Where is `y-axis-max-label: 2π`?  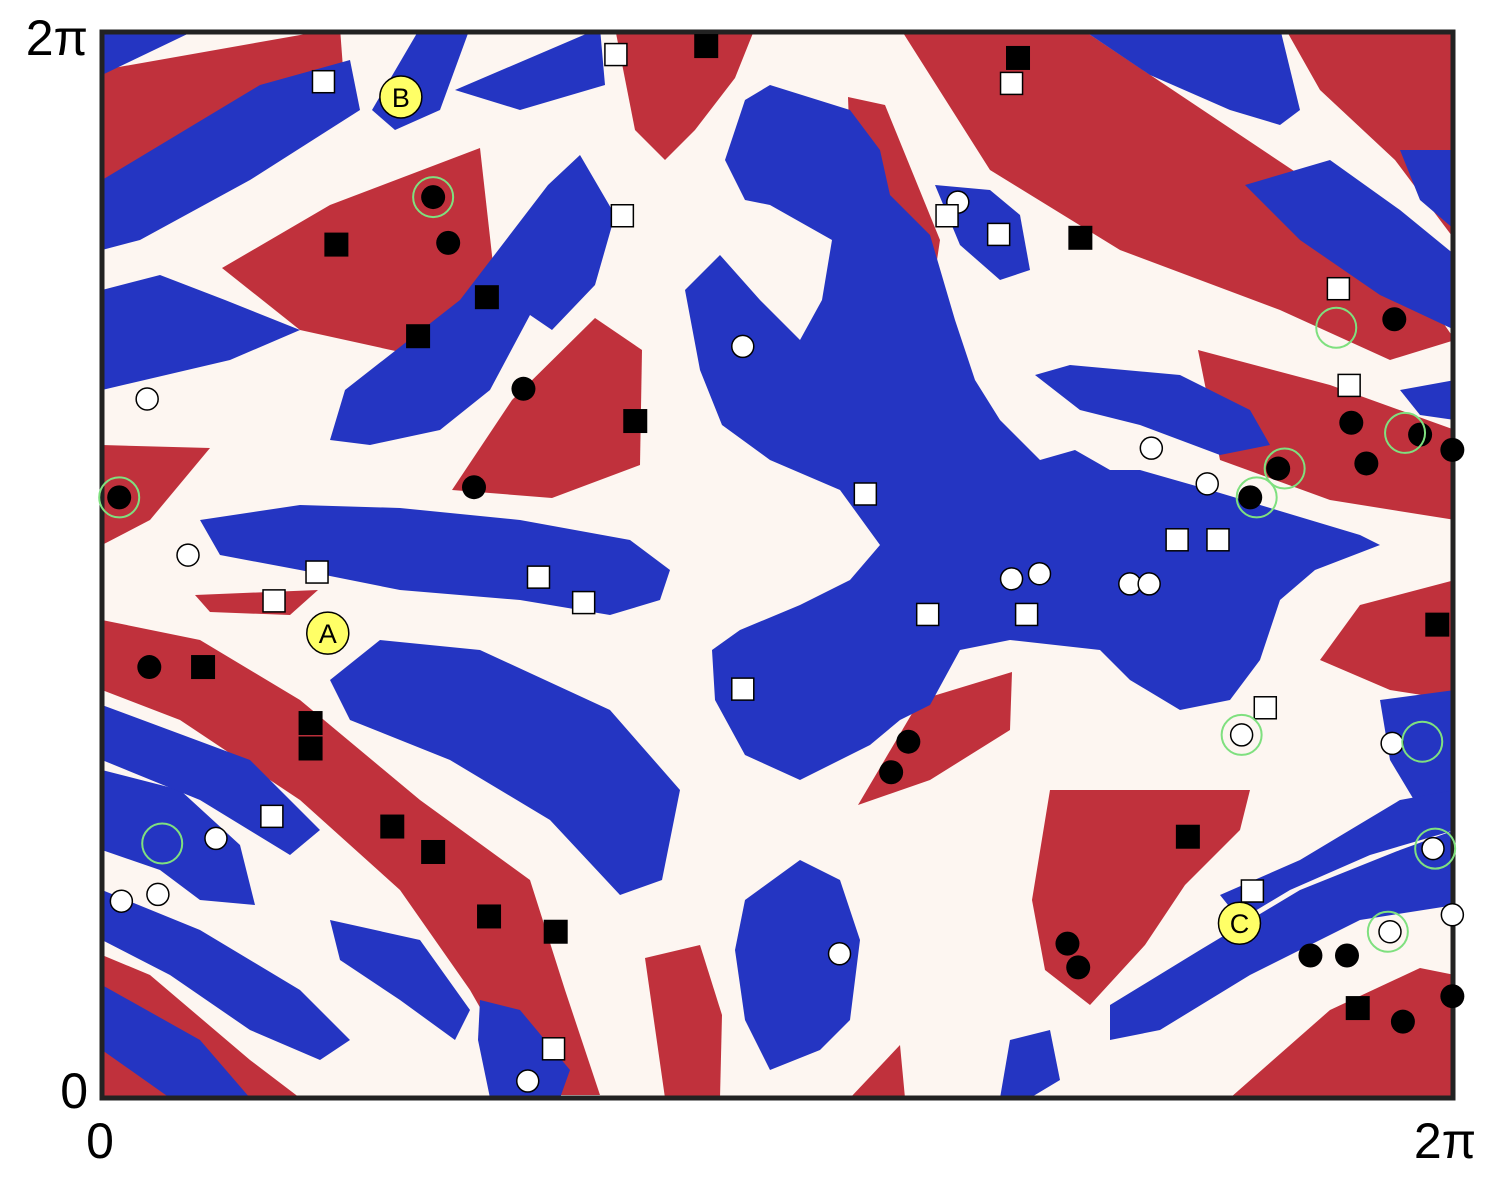 y-axis-max-label: 2π is located at coordinates (57, 38).